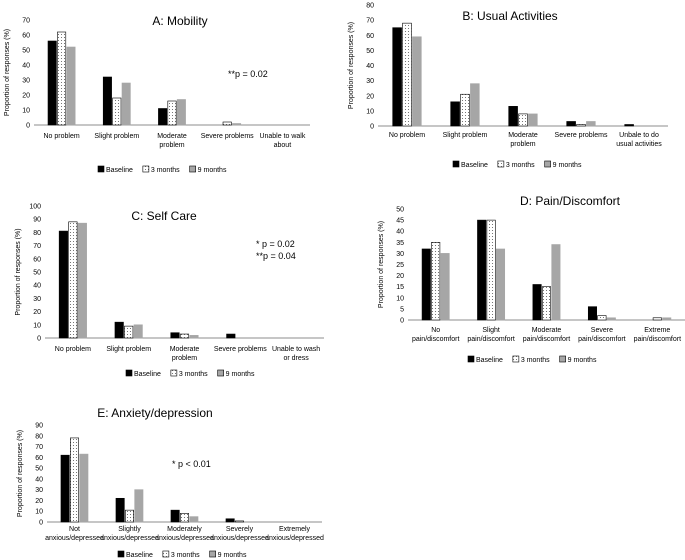 The image size is (685, 560). I want to click on x-category-label: Severely, so click(240, 529).